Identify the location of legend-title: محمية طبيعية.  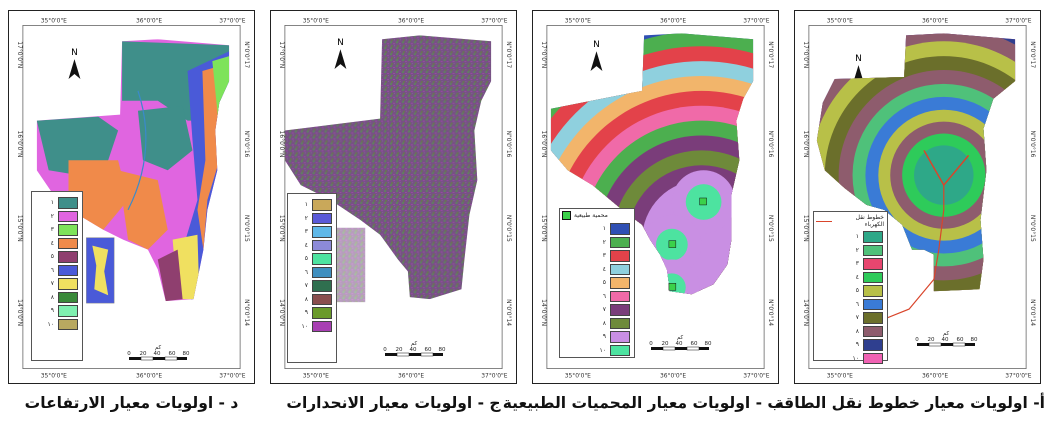
(591, 215).